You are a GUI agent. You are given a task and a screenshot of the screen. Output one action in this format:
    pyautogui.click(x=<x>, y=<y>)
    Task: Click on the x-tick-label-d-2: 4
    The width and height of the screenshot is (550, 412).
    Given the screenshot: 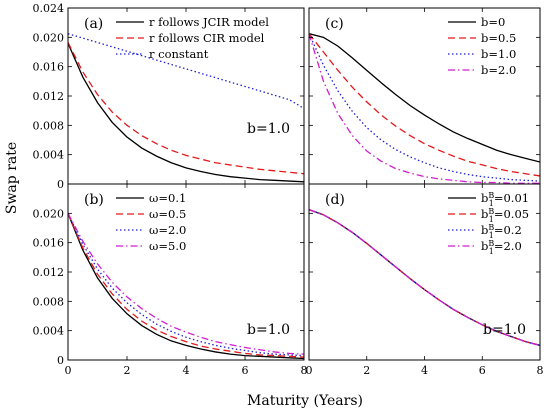 What is the action you would take?
    pyautogui.click(x=424, y=370)
    